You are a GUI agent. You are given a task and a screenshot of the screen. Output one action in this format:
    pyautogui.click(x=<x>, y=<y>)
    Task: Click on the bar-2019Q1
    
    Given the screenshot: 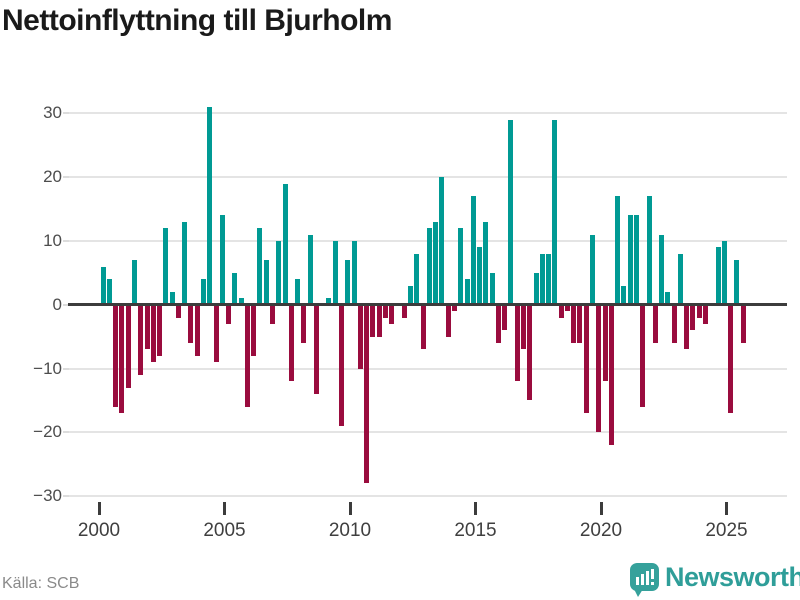 What is the action you would take?
    pyautogui.click(x=580, y=324)
    